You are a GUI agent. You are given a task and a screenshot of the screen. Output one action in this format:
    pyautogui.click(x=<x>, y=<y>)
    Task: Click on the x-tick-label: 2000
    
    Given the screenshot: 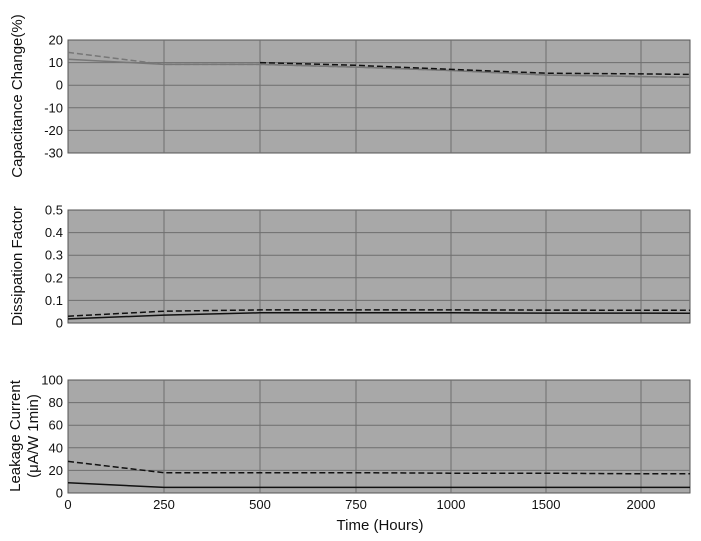 What is the action you would take?
    pyautogui.click(x=641, y=504)
    